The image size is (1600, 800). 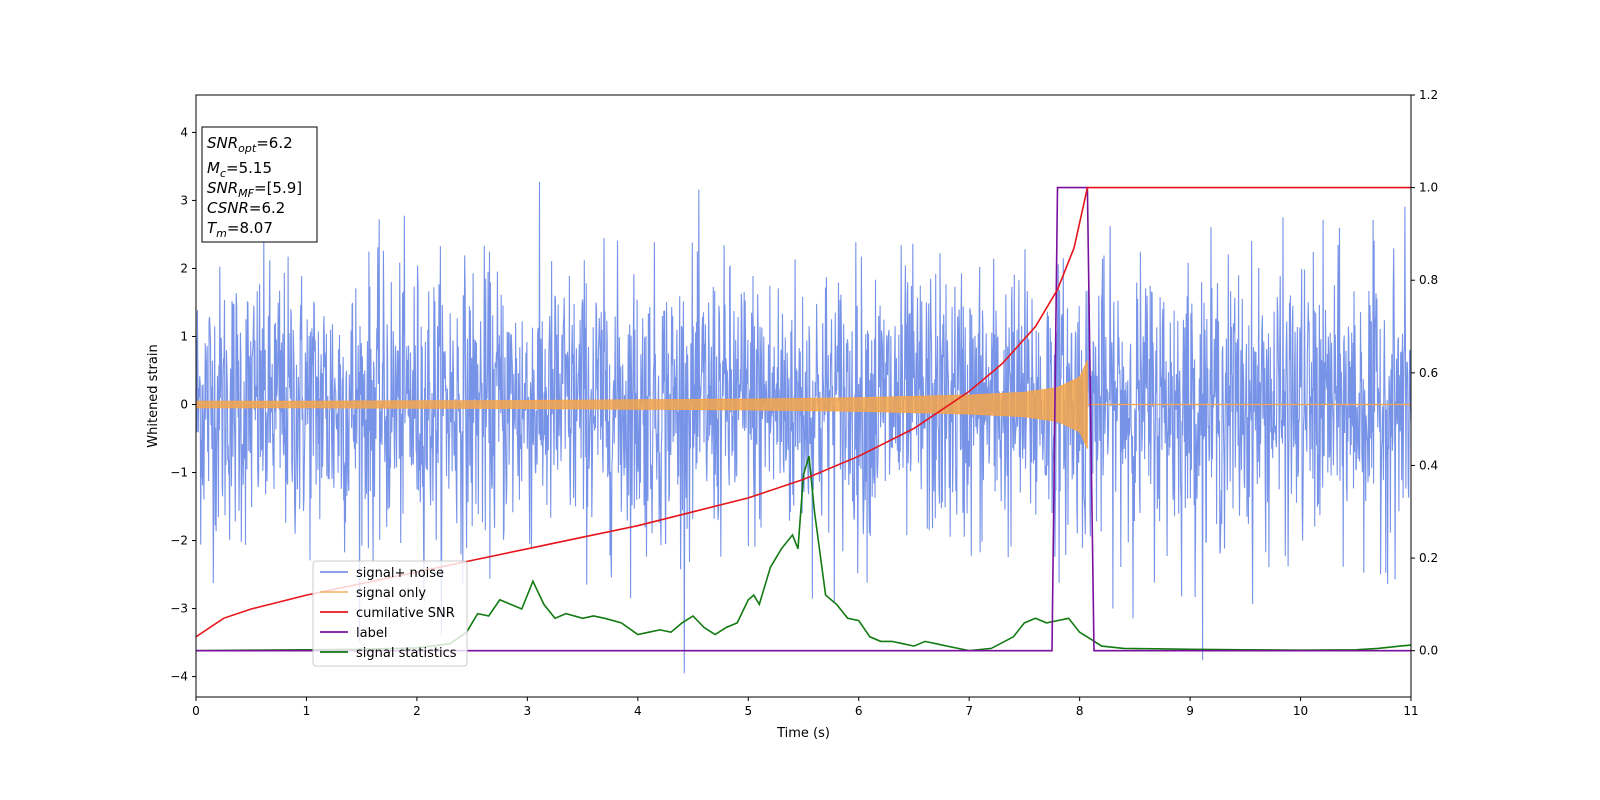 What do you see at coordinates (405, 613) in the screenshot?
I see `legend-label: cumilative SNR` at bounding box center [405, 613].